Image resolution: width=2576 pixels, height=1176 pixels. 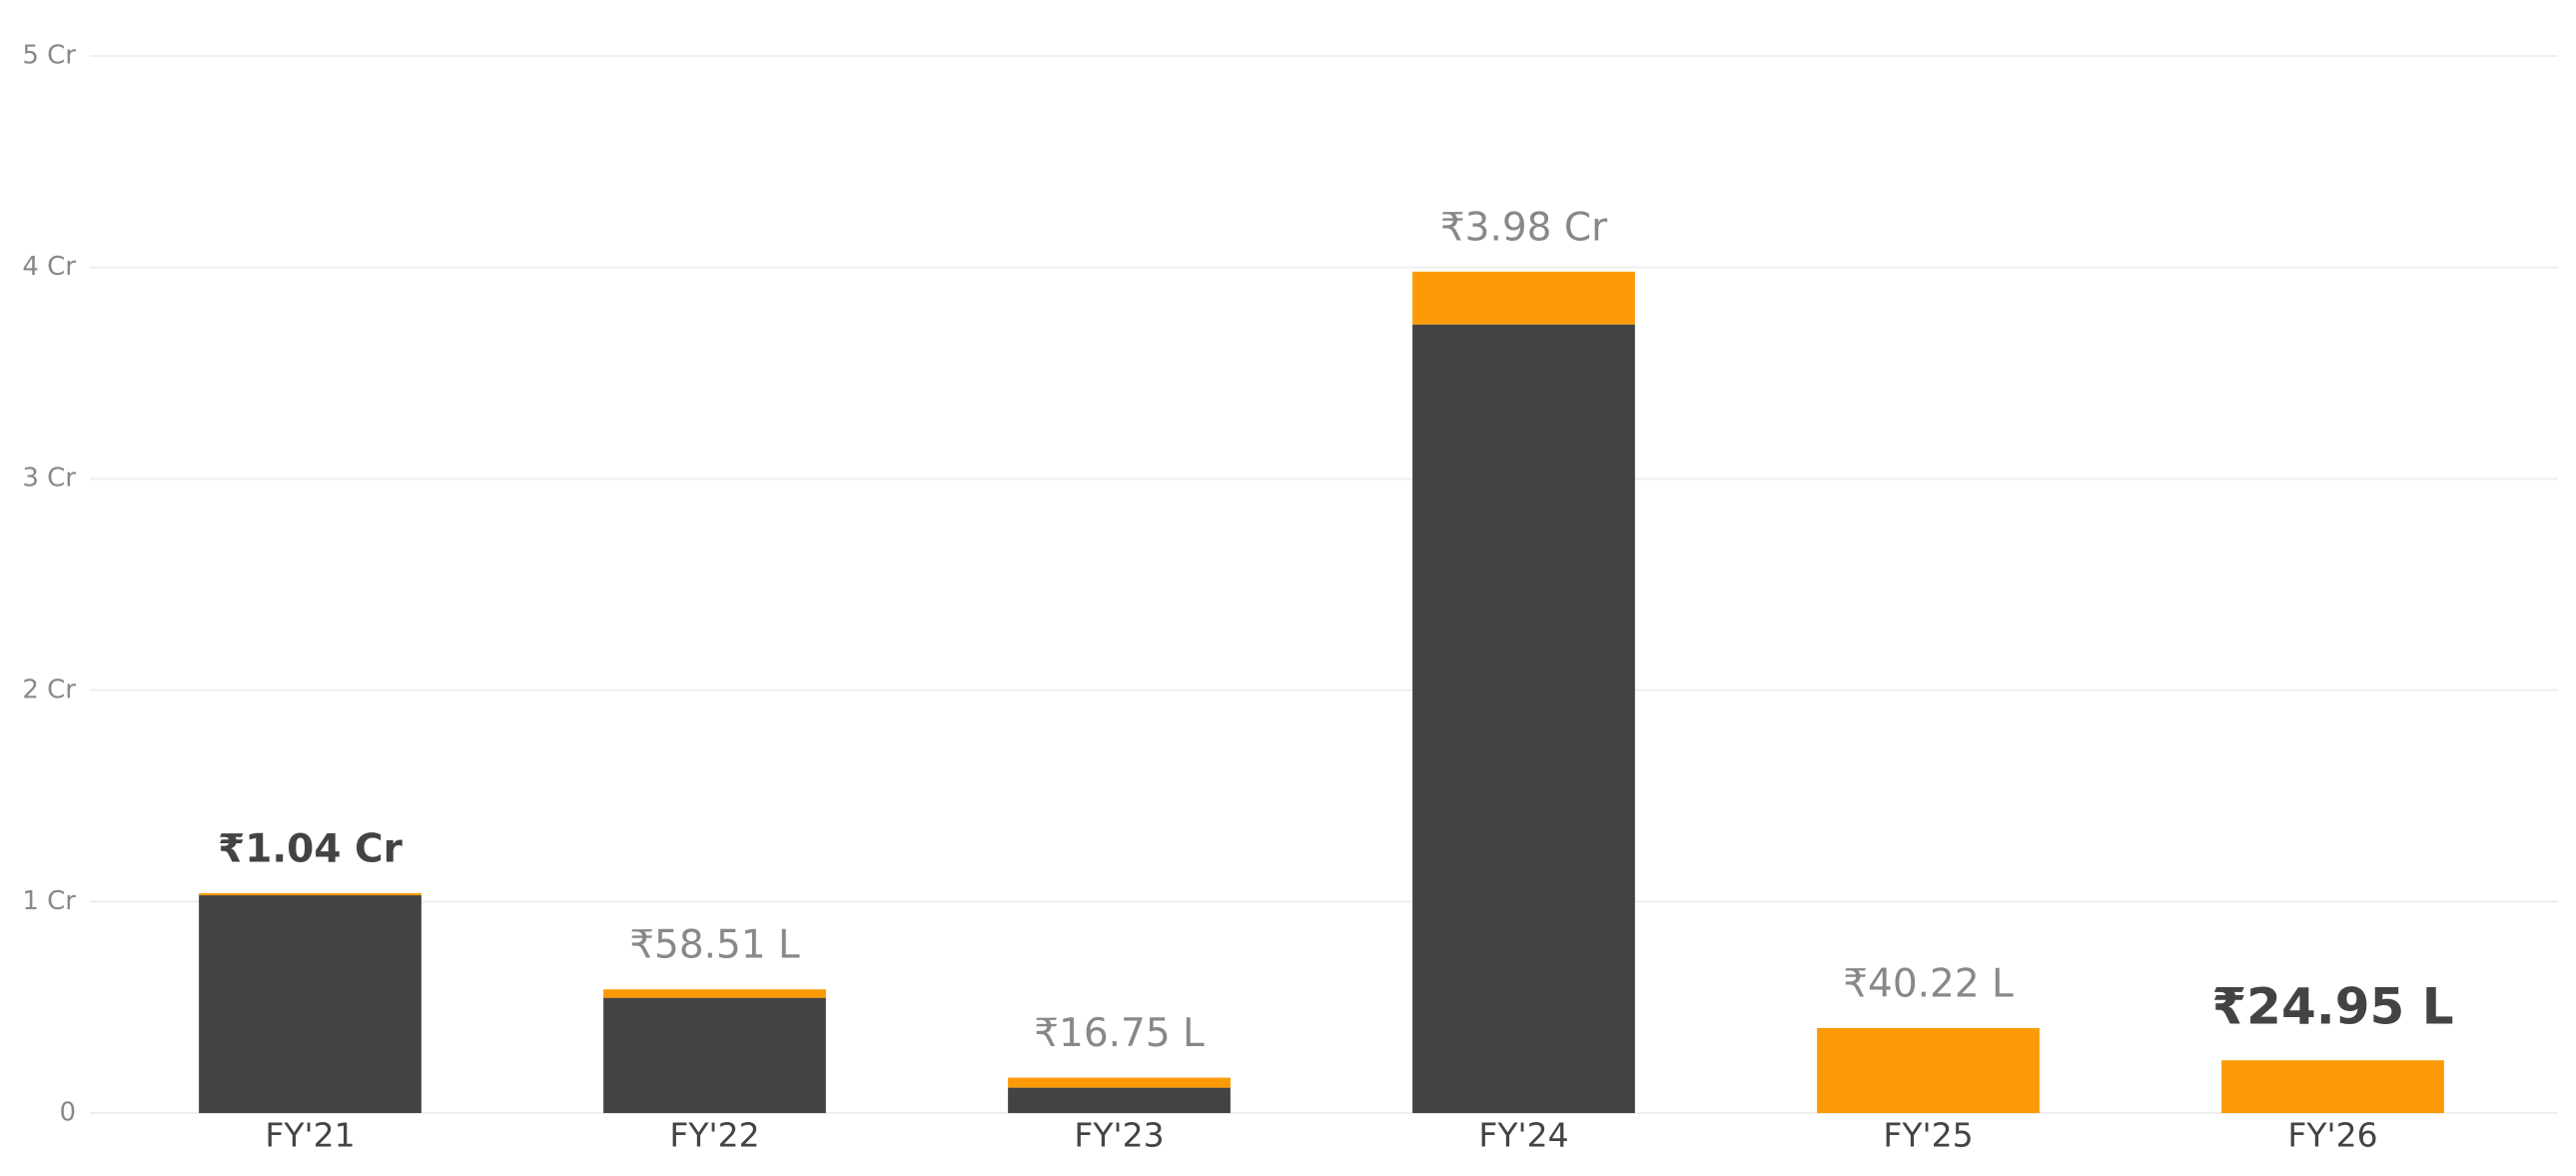 I want to click on value-label: ₹16.75 L, so click(x=1120, y=1033).